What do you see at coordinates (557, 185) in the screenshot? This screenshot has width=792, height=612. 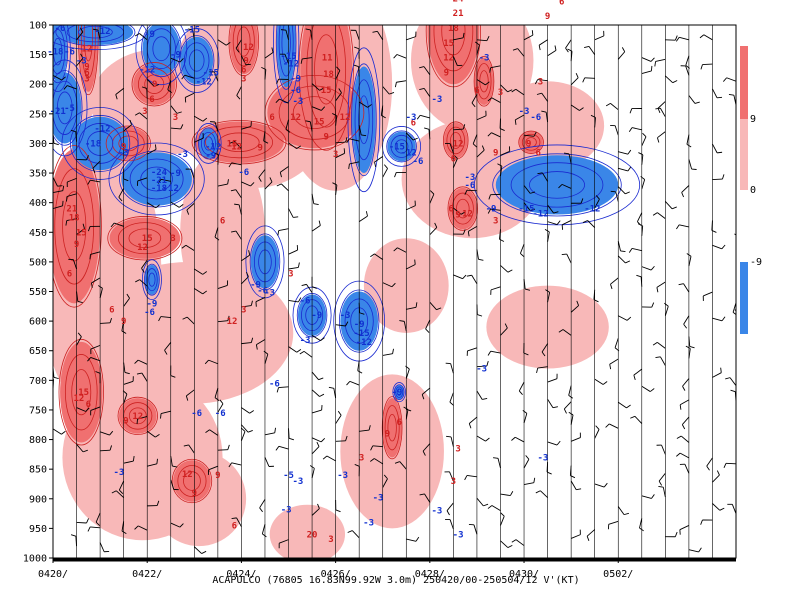 I see `strong-negative-region` at bounding box center [557, 185].